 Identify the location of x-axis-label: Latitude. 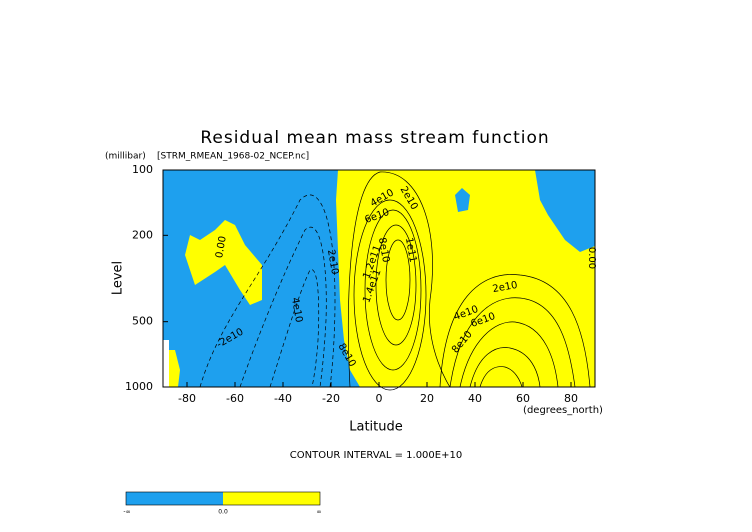
(376, 427).